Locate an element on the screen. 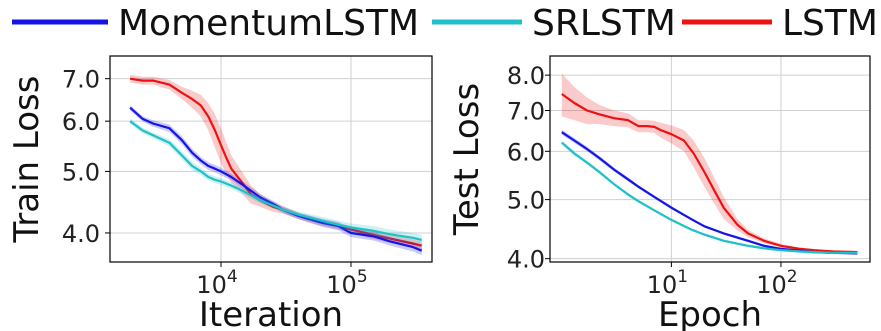 The width and height of the screenshot is (881, 331). x-axis-label: Iteration is located at coordinates (271, 313).